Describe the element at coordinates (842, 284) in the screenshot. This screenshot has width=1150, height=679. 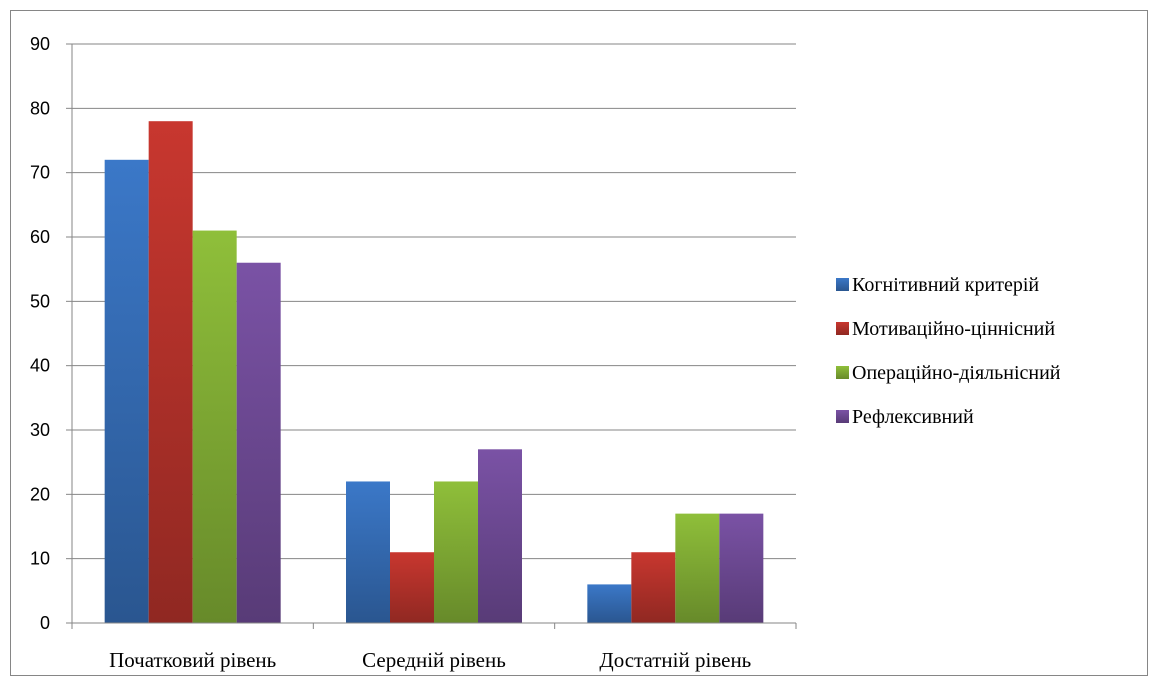
I see `legend-swatch-когнітивний-критерій` at that location.